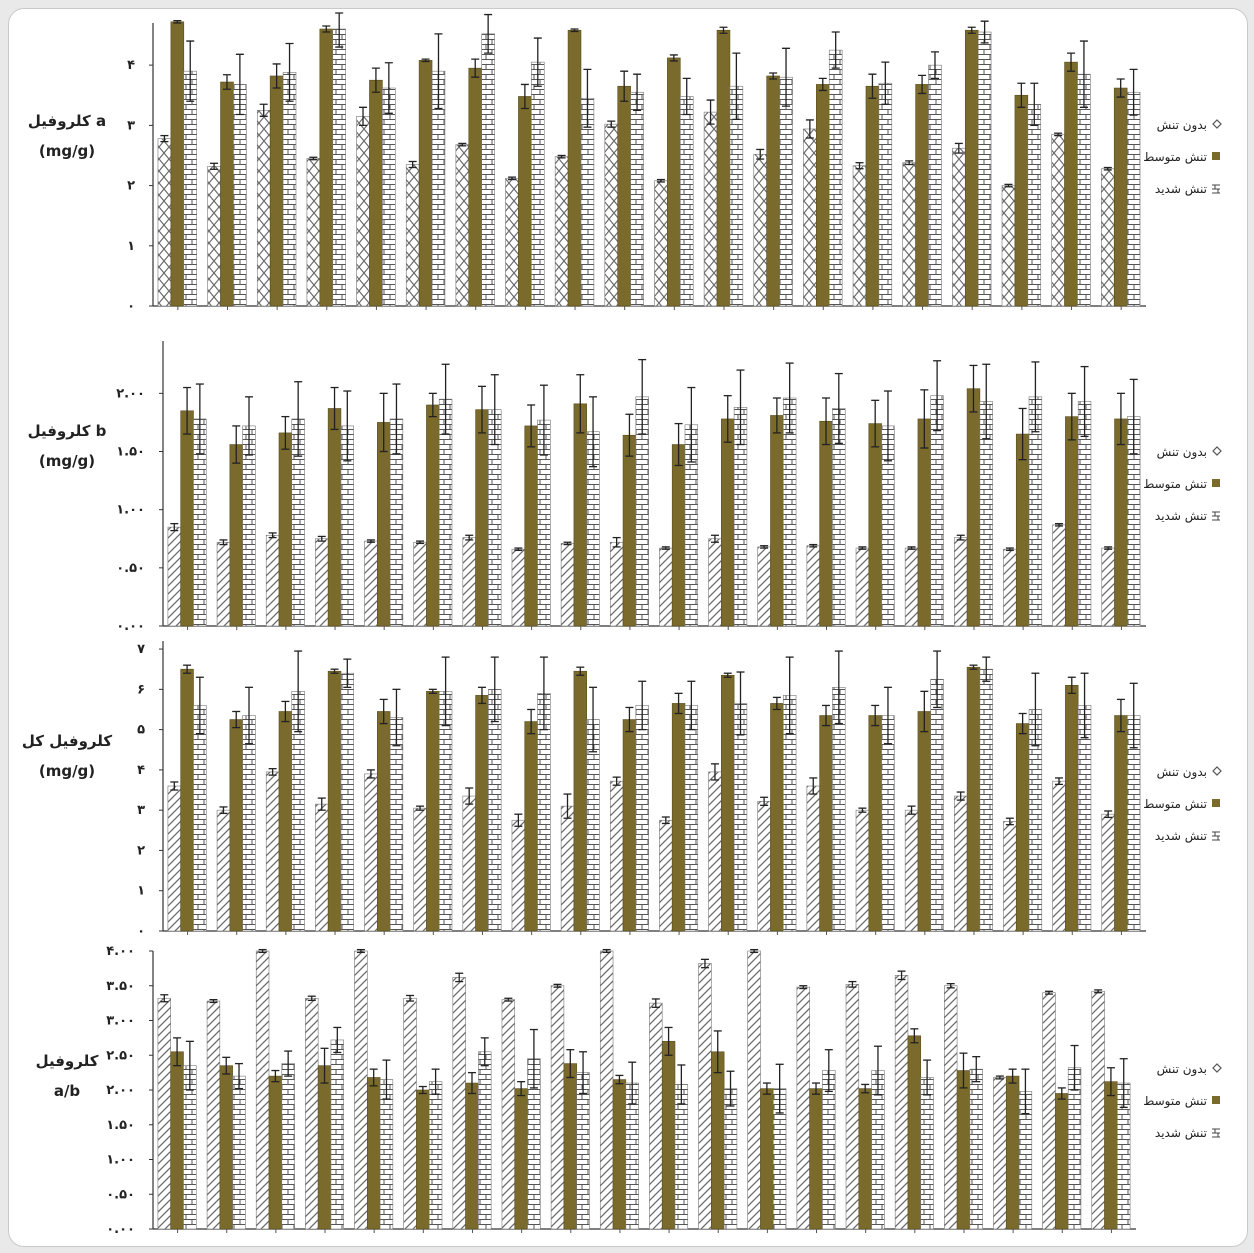 This screenshot has height=1253, width=1254. I want to click on y-axis-label: (mg/g), so click(67, 151).